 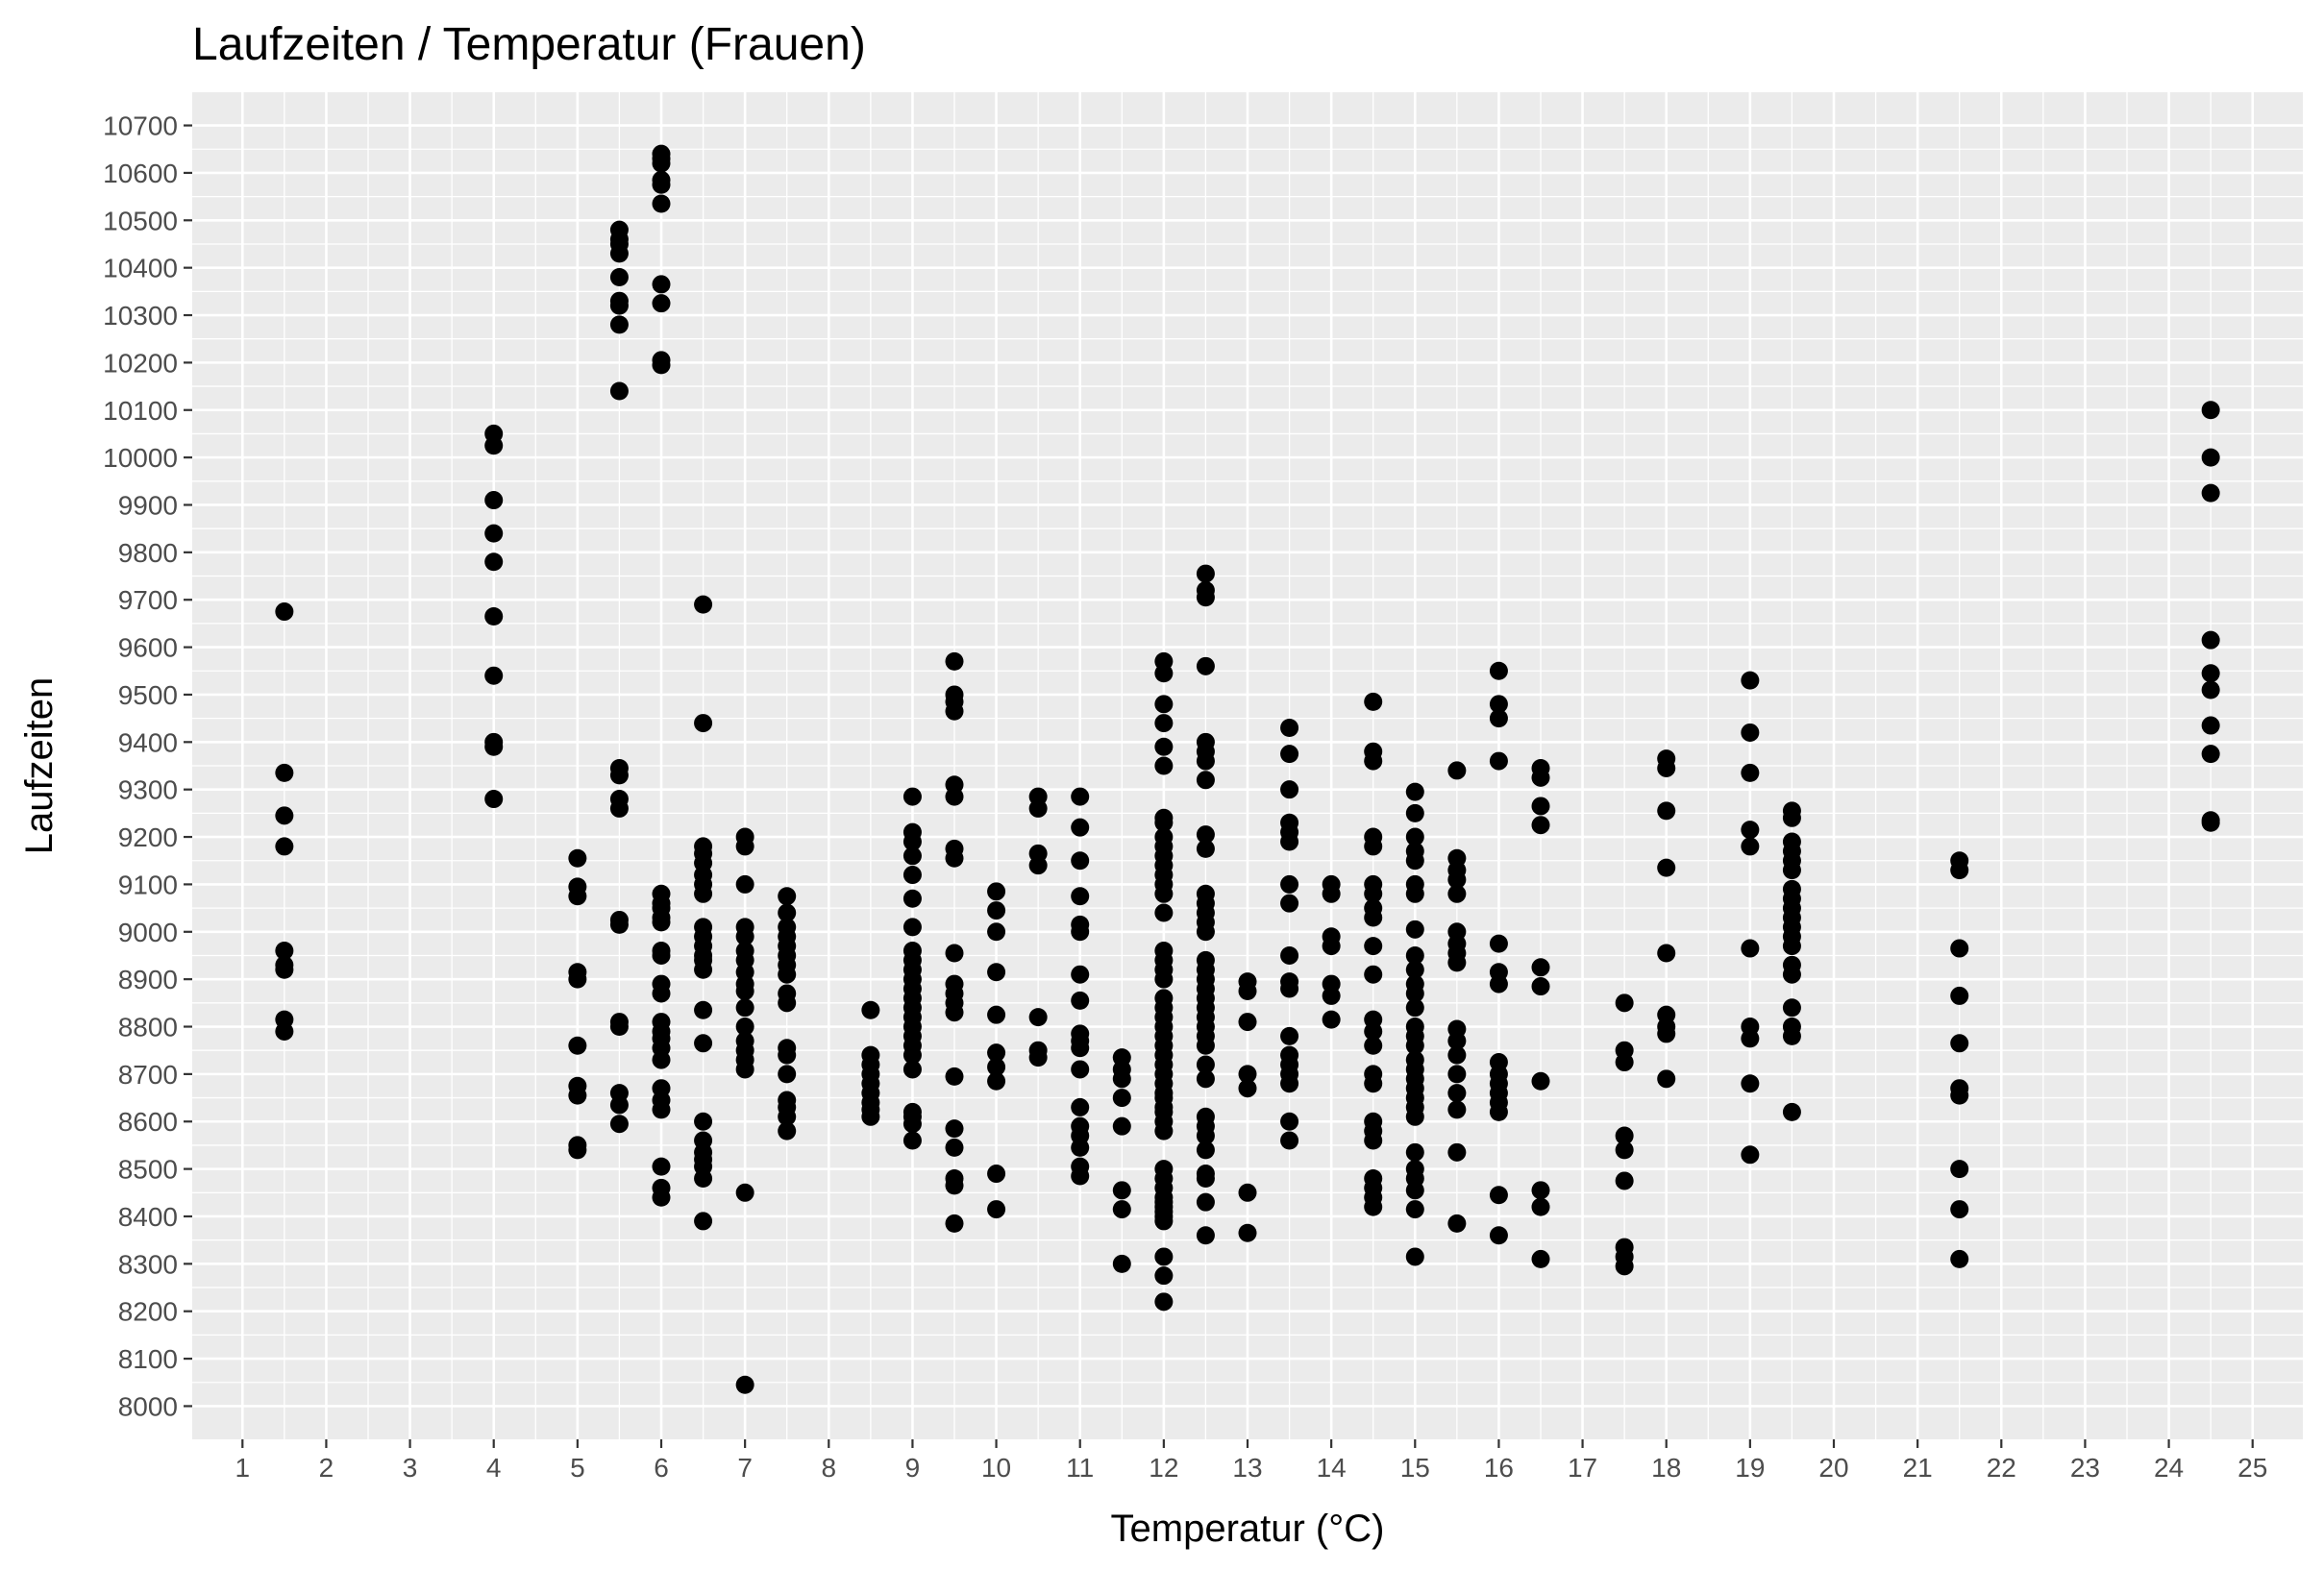 I want to click on x-tick-label: 18, so click(x=1666, y=1468).